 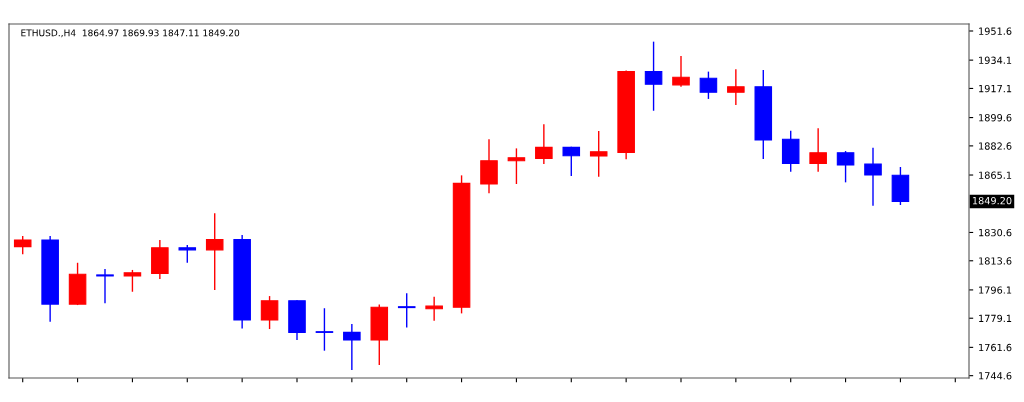 What do you see at coordinates (995, 88) in the screenshot?
I see `y-tick-label: 1917.1` at bounding box center [995, 88].